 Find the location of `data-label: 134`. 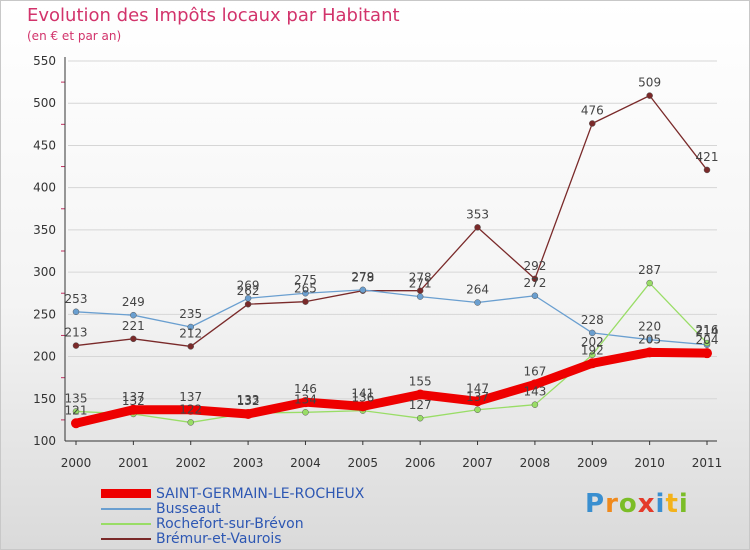

data-label: 134 is located at coordinates (305, 399).